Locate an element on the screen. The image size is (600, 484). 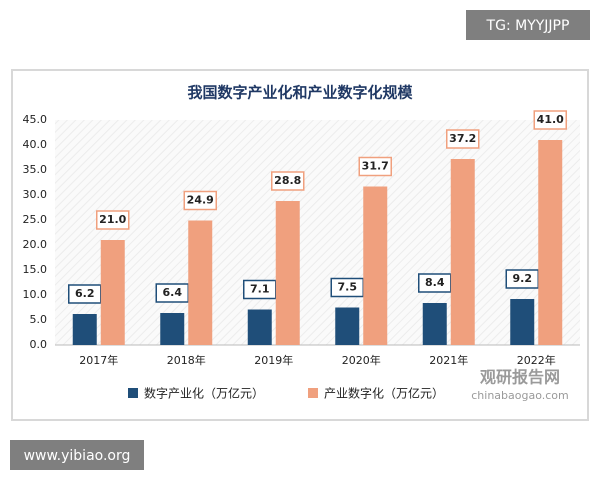
data-label: 24.9 is located at coordinates (200, 200).